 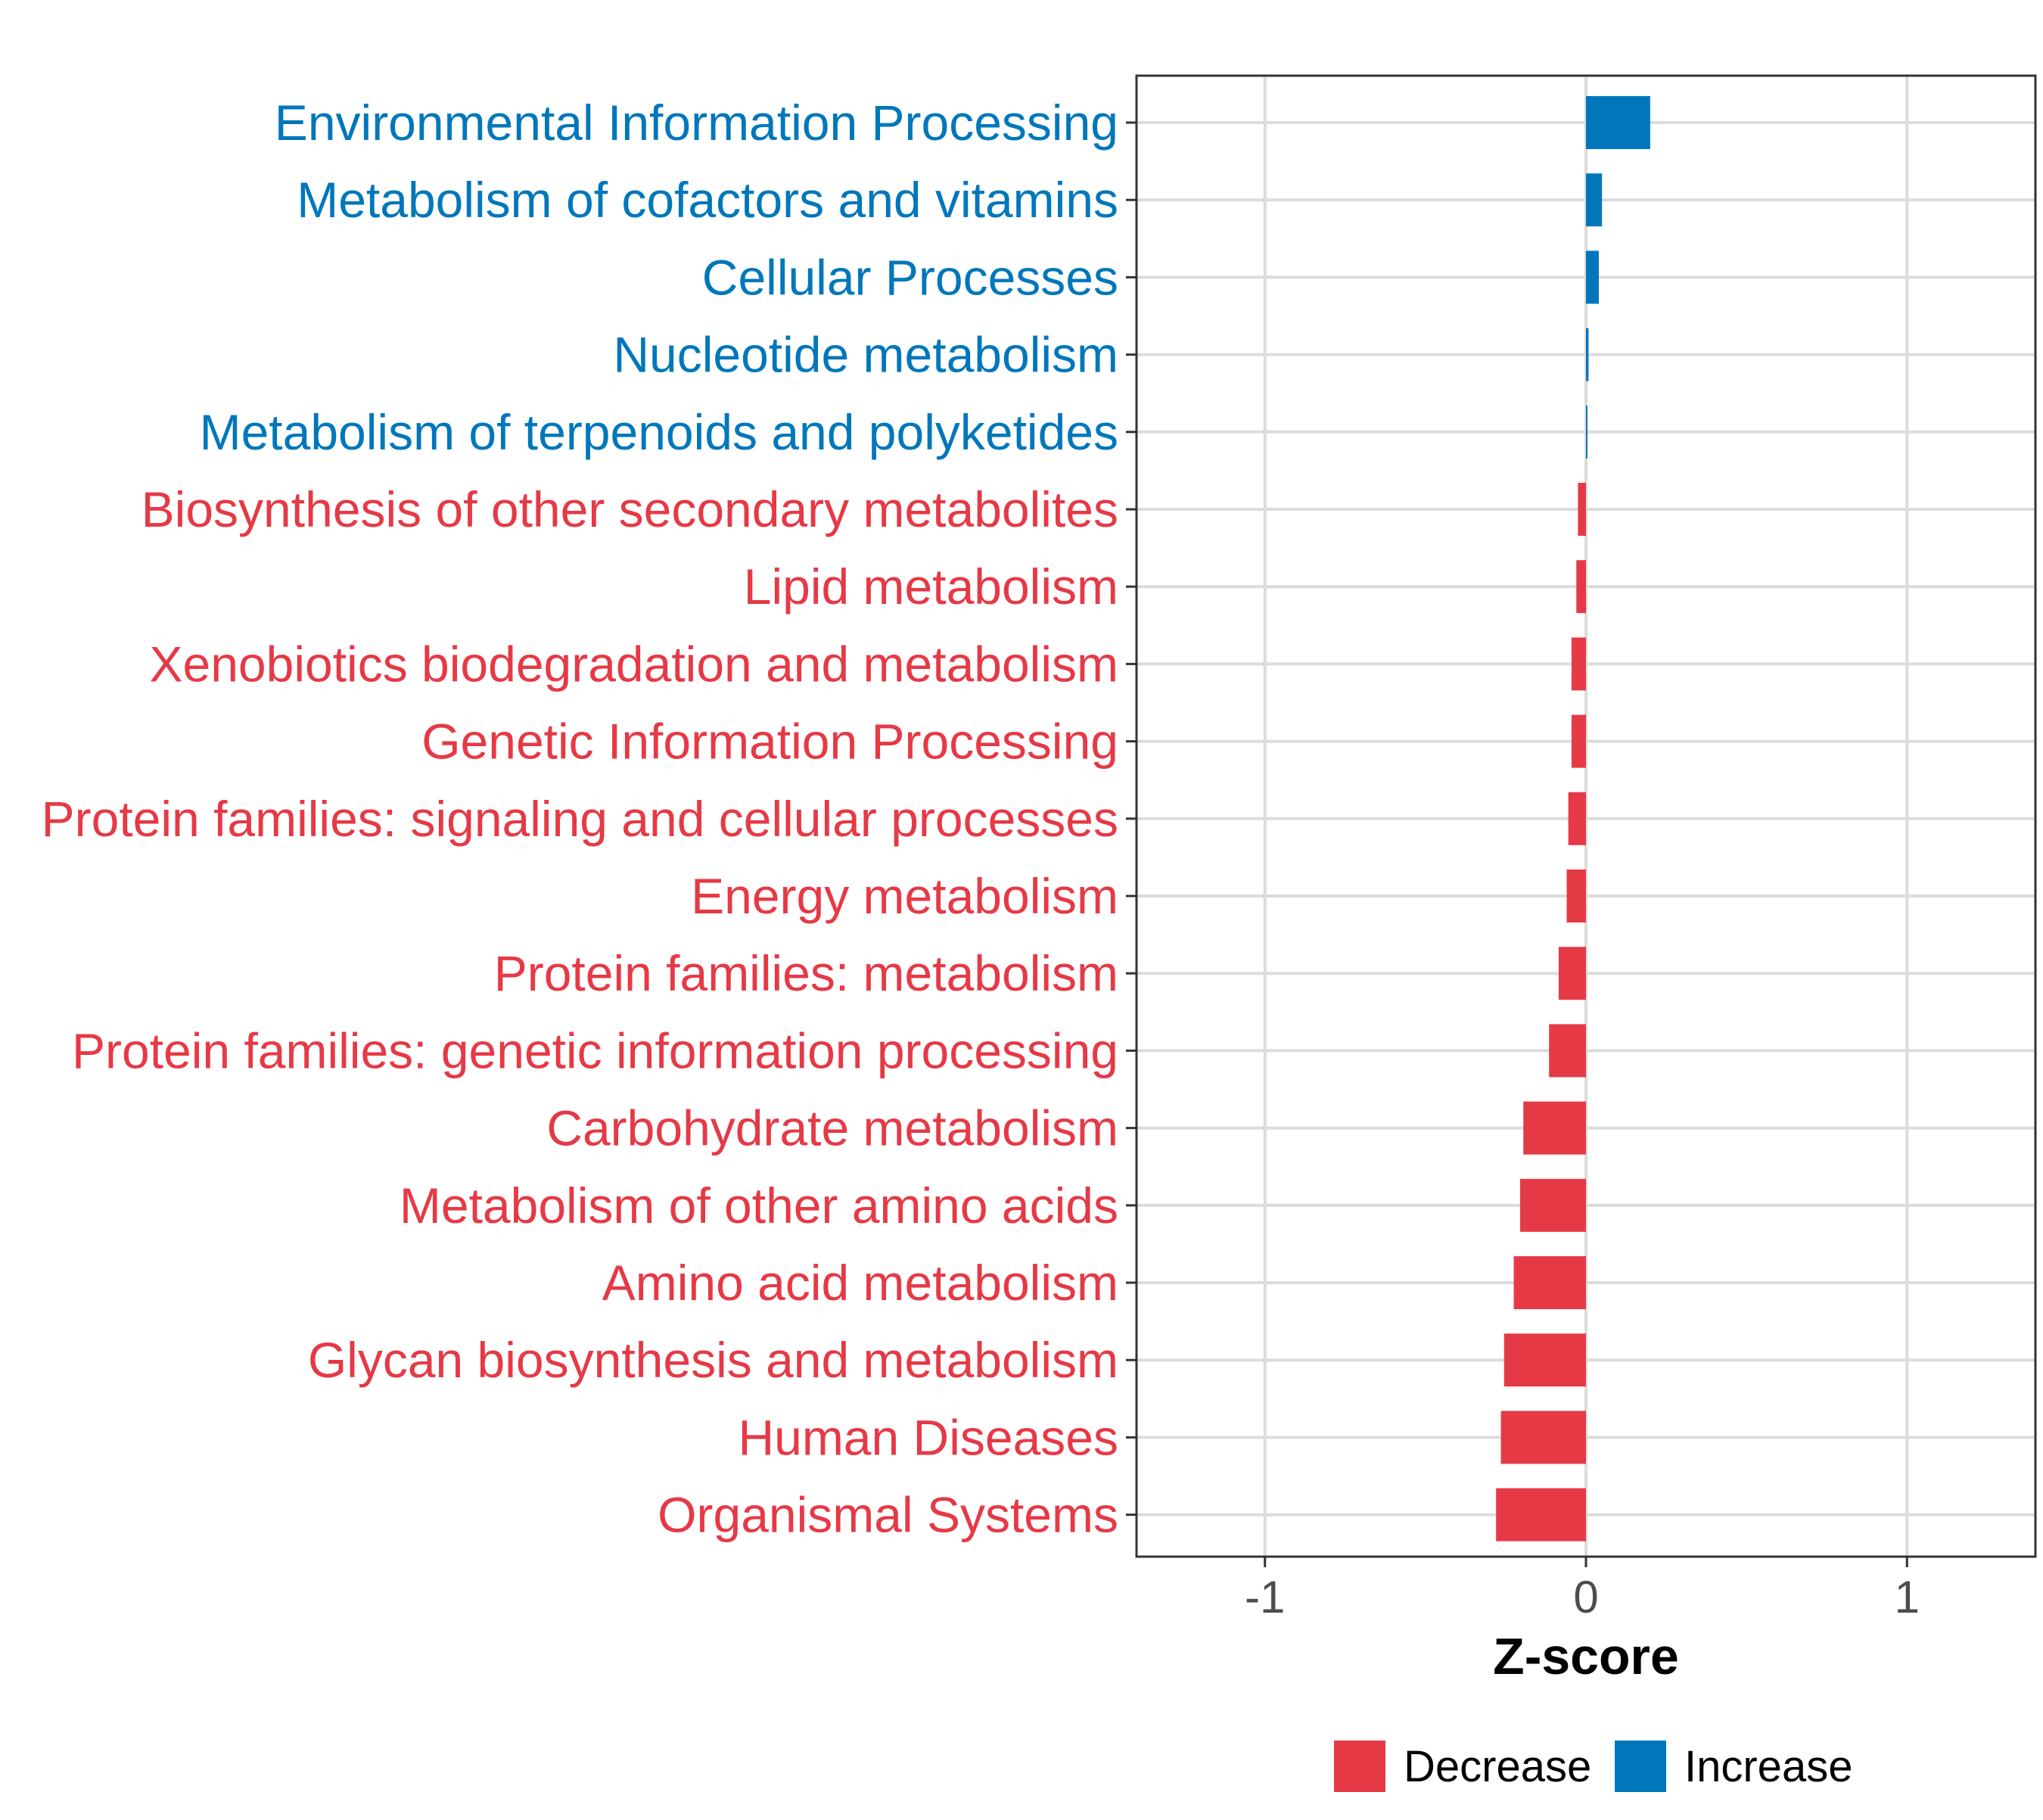 I want to click on category-label: Metabolism of cofactors and vitamins, so click(x=708, y=200).